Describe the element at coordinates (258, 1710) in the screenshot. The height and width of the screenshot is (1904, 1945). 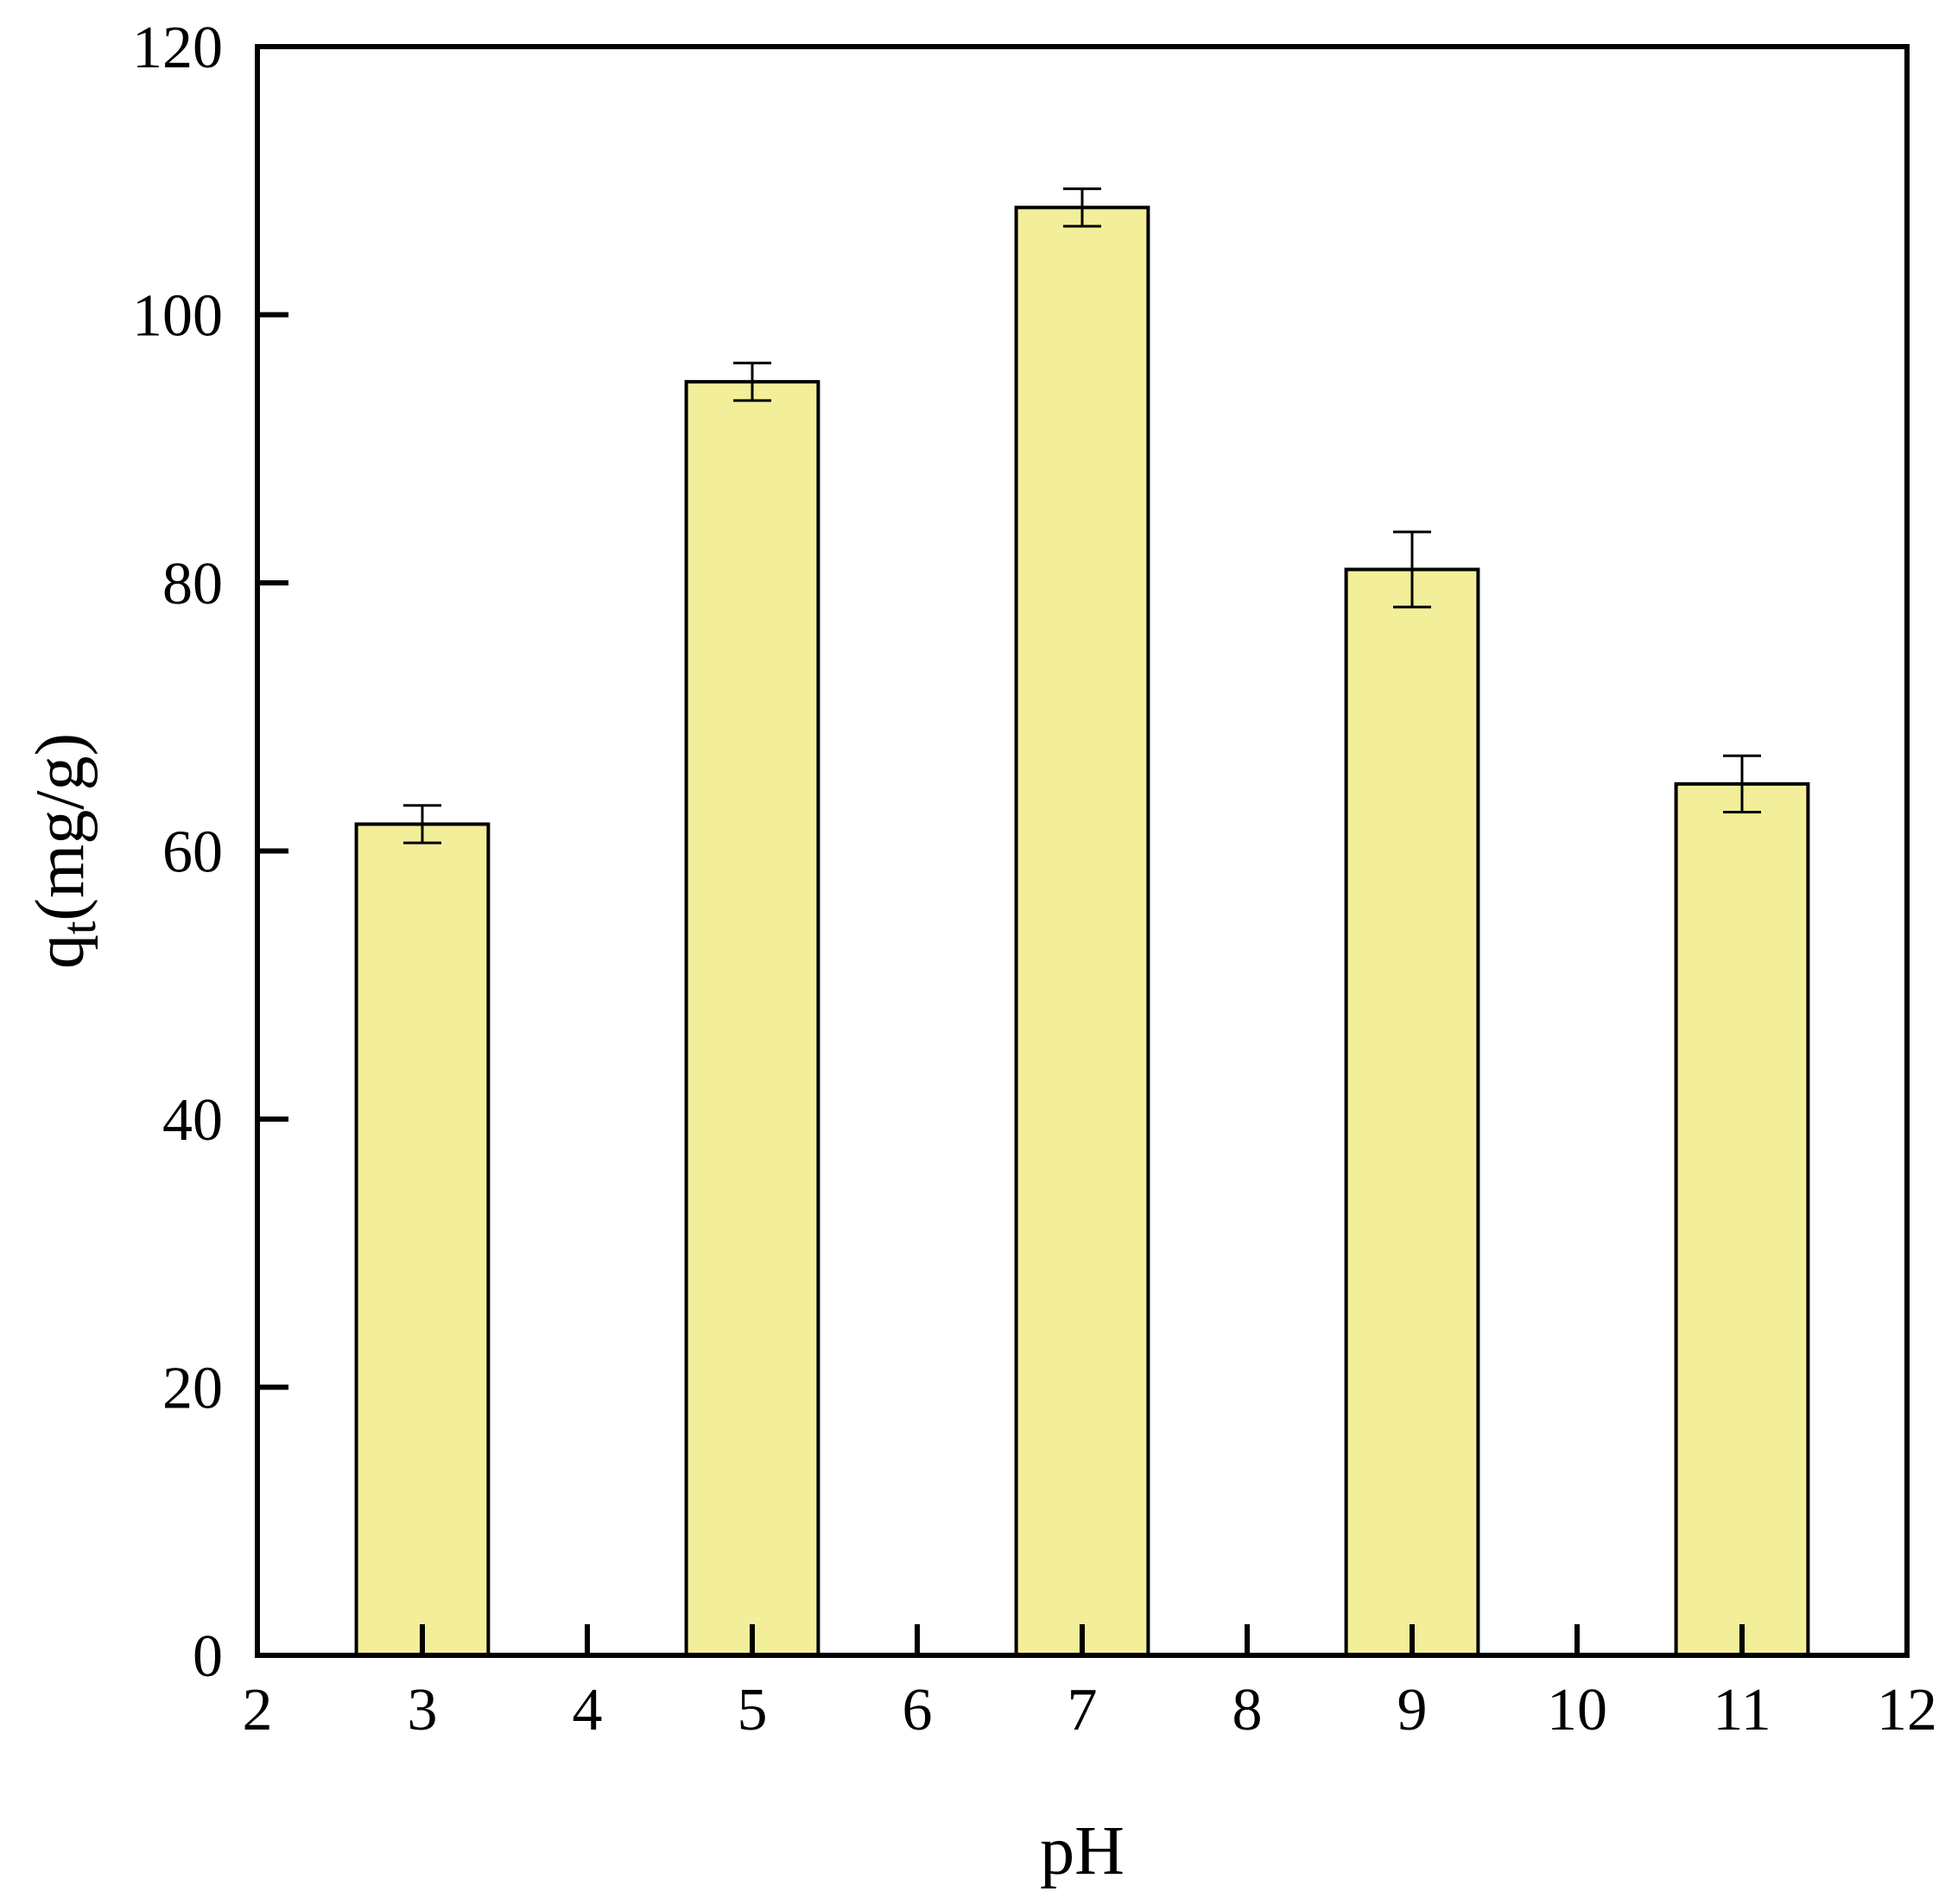
I see `x-tick-label: 2` at that location.